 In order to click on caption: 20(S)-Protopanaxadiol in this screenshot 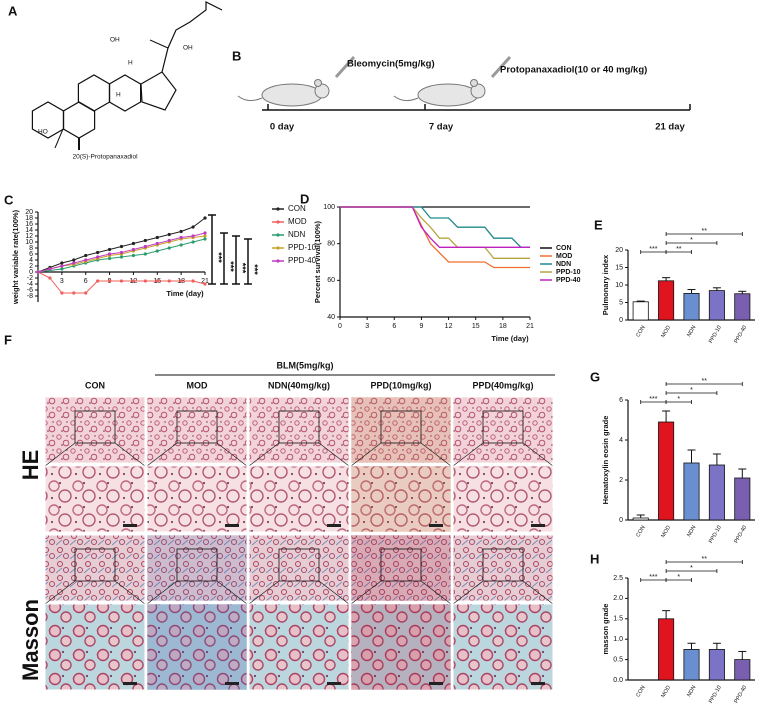, I will do `click(105, 157)`.